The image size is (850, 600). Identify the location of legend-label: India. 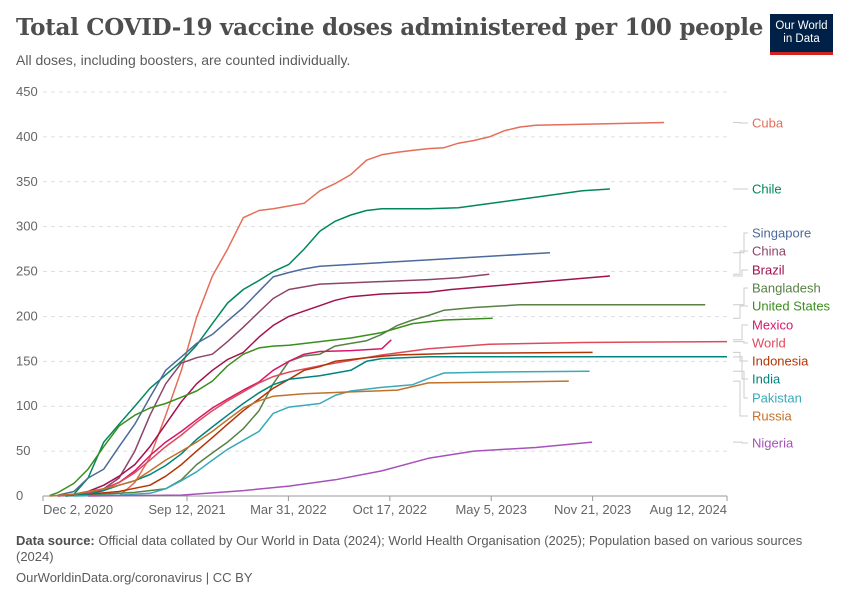
(766, 379).